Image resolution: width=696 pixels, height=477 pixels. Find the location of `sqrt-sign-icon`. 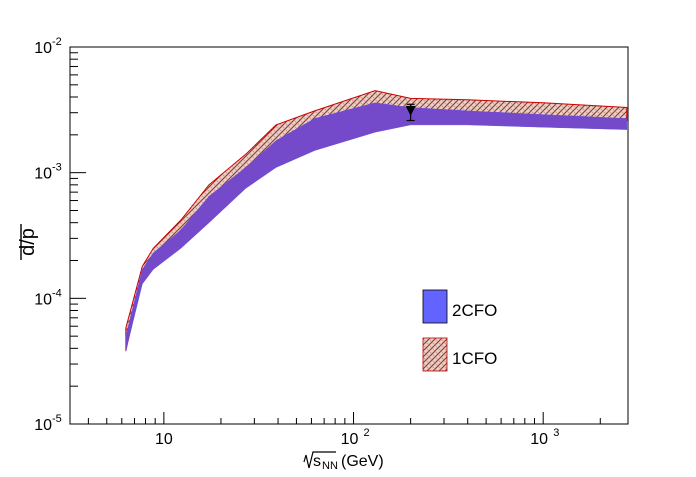

sqrt-sign-icon is located at coordinates (319, 460).